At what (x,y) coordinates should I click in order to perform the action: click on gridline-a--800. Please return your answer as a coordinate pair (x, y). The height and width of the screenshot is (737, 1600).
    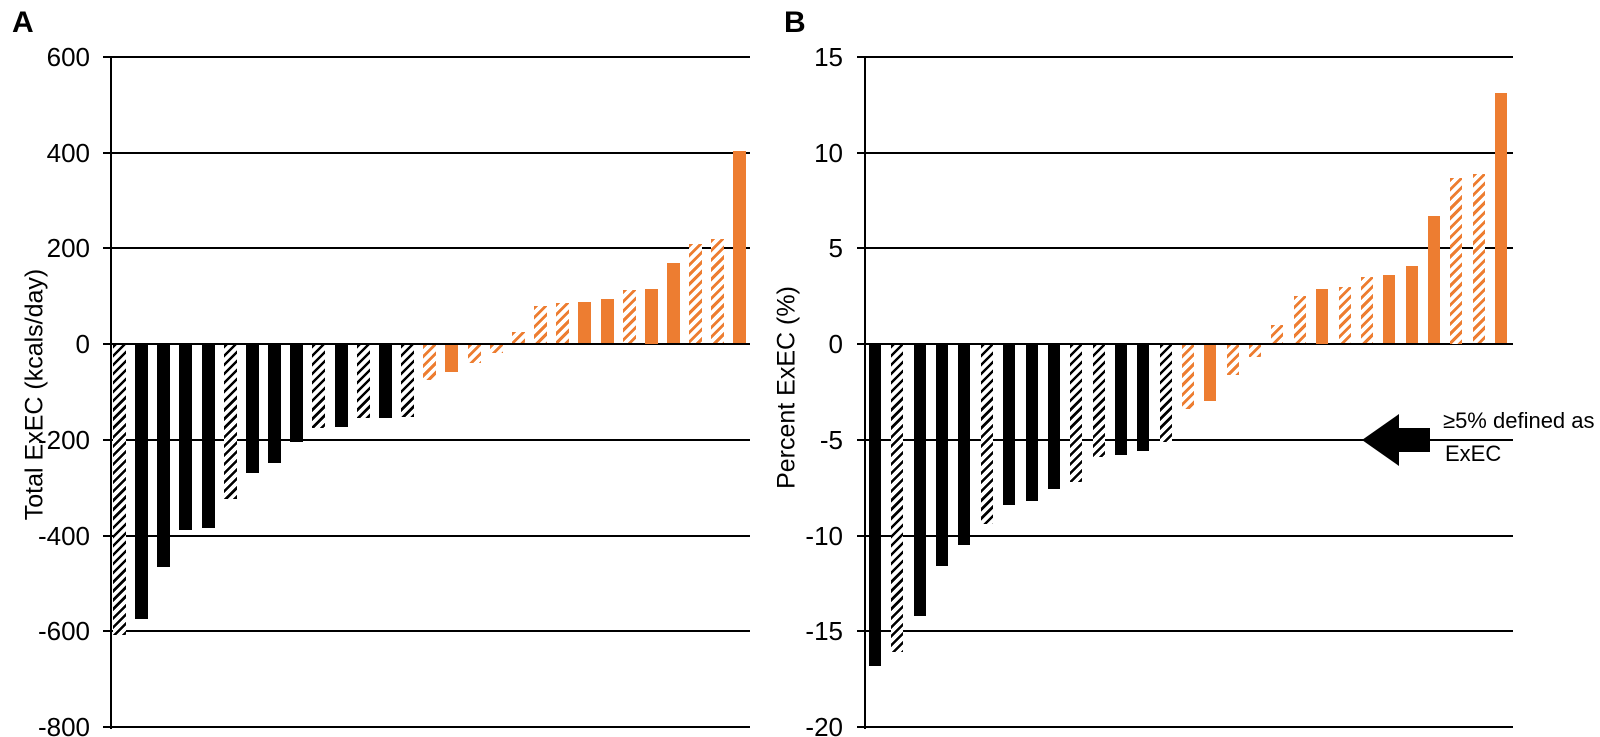
    Looking at the image, I should click on (430, 727).